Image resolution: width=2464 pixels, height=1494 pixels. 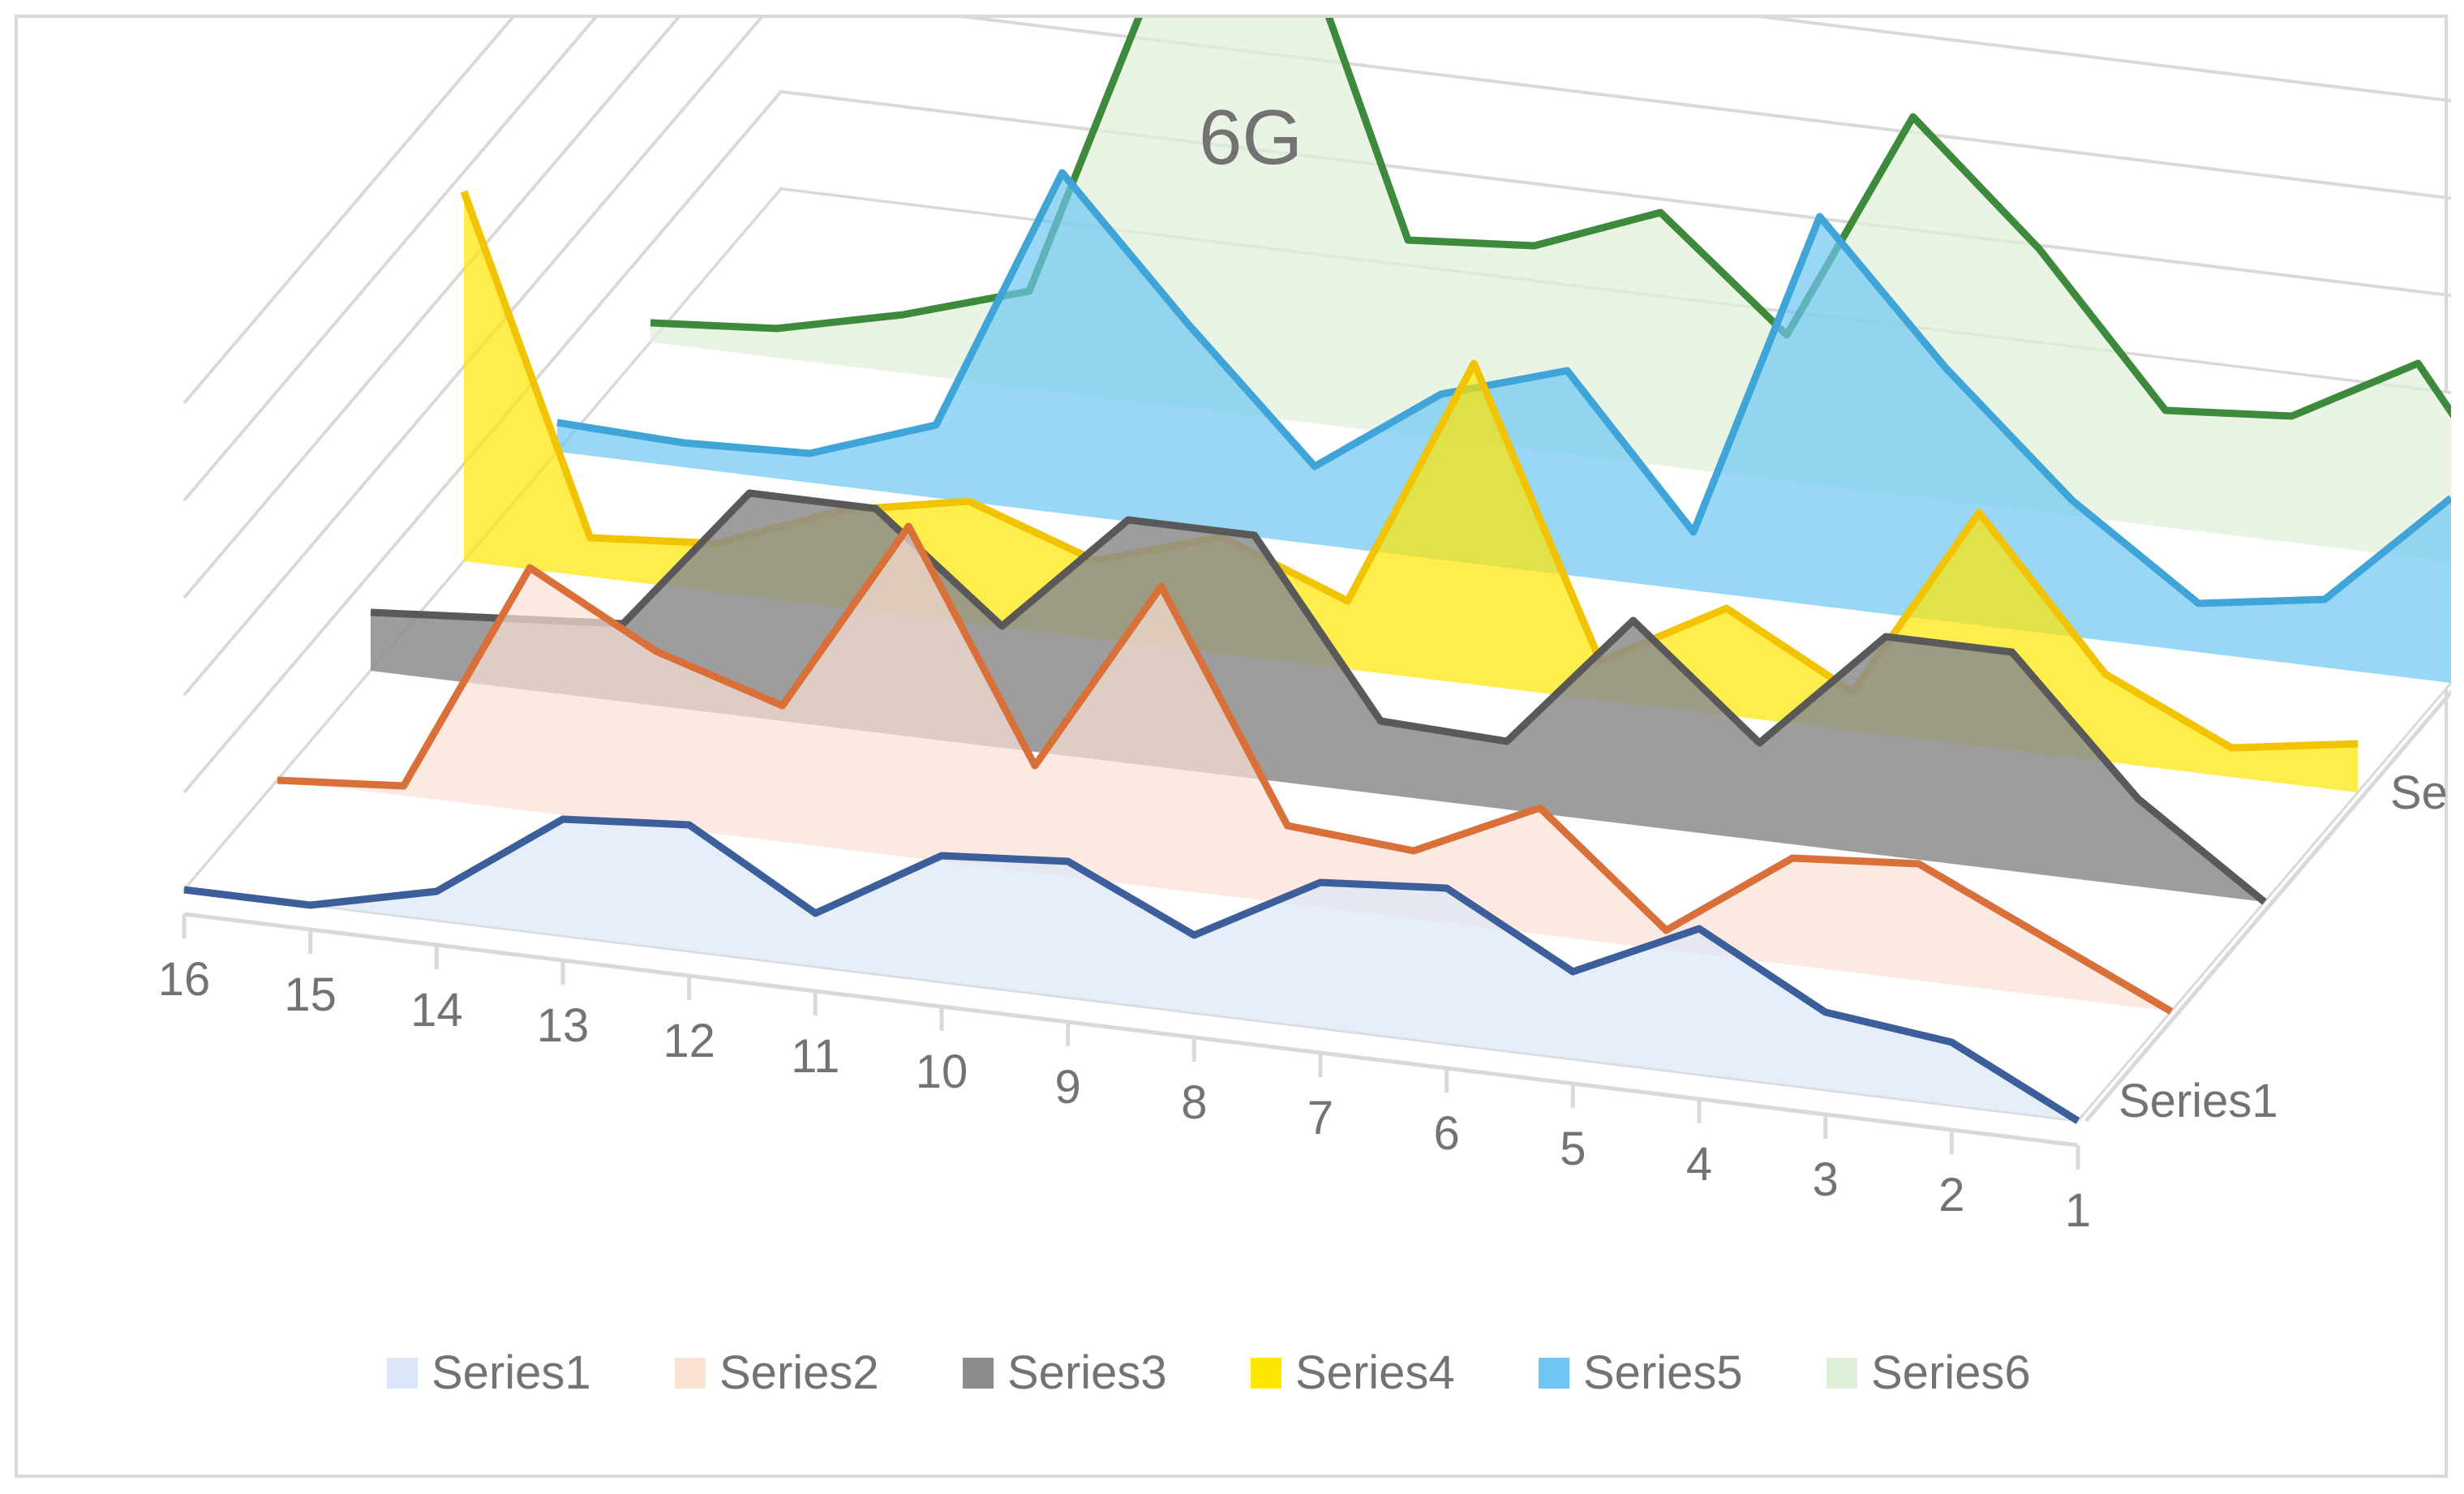 I want to click on x-tick-label: 12, so click(x=689, y=1041).